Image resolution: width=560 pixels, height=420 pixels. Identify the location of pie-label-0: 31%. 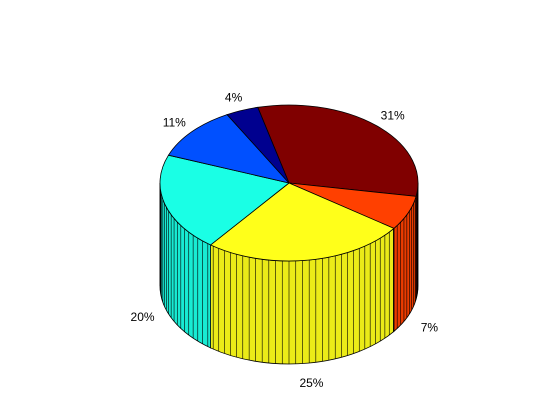
(393, 116).